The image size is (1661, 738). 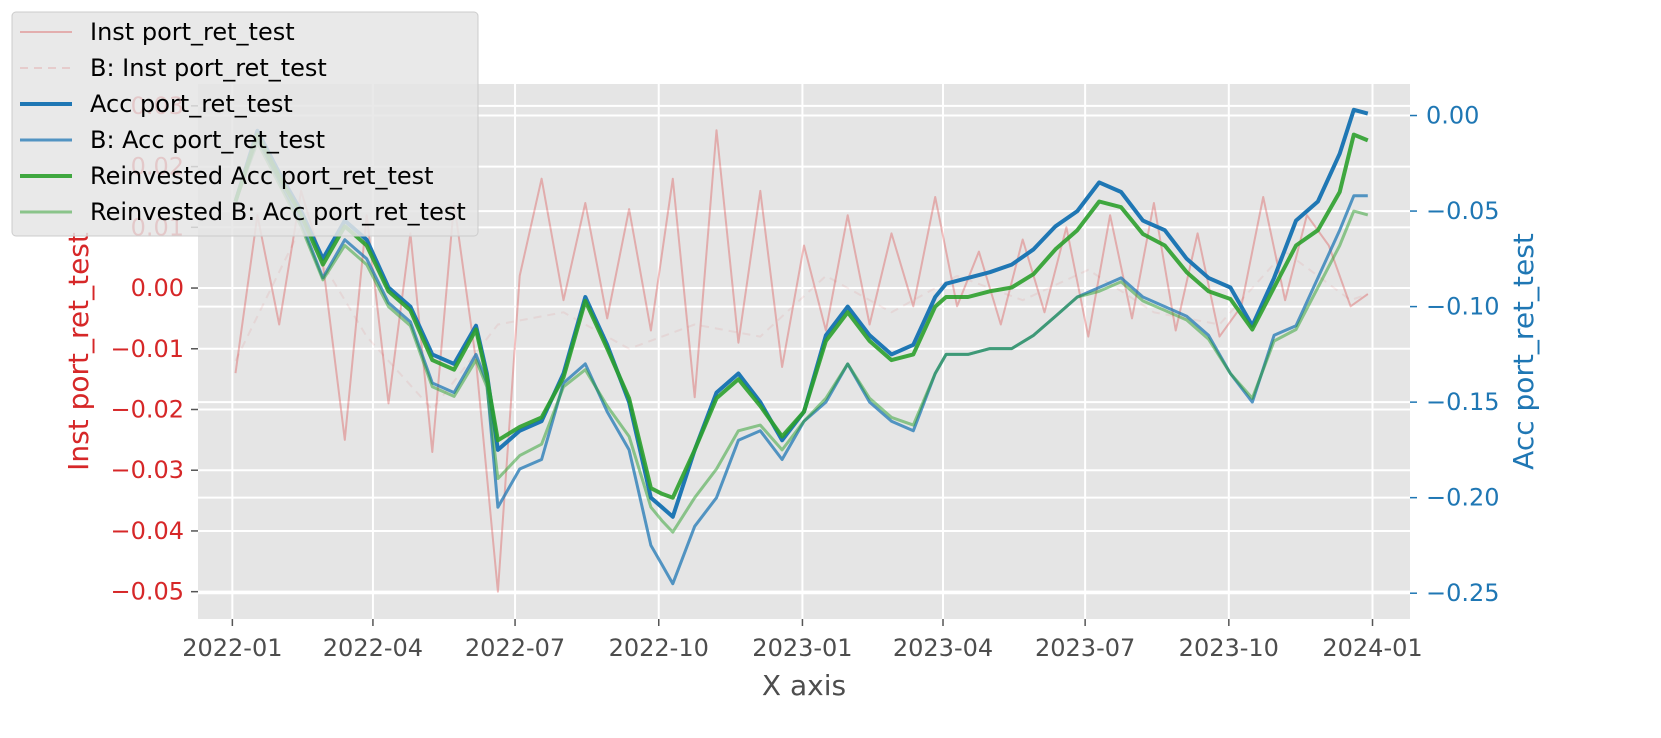 I want to click on x-axis-title: X axis, so click(x=804, y=685).